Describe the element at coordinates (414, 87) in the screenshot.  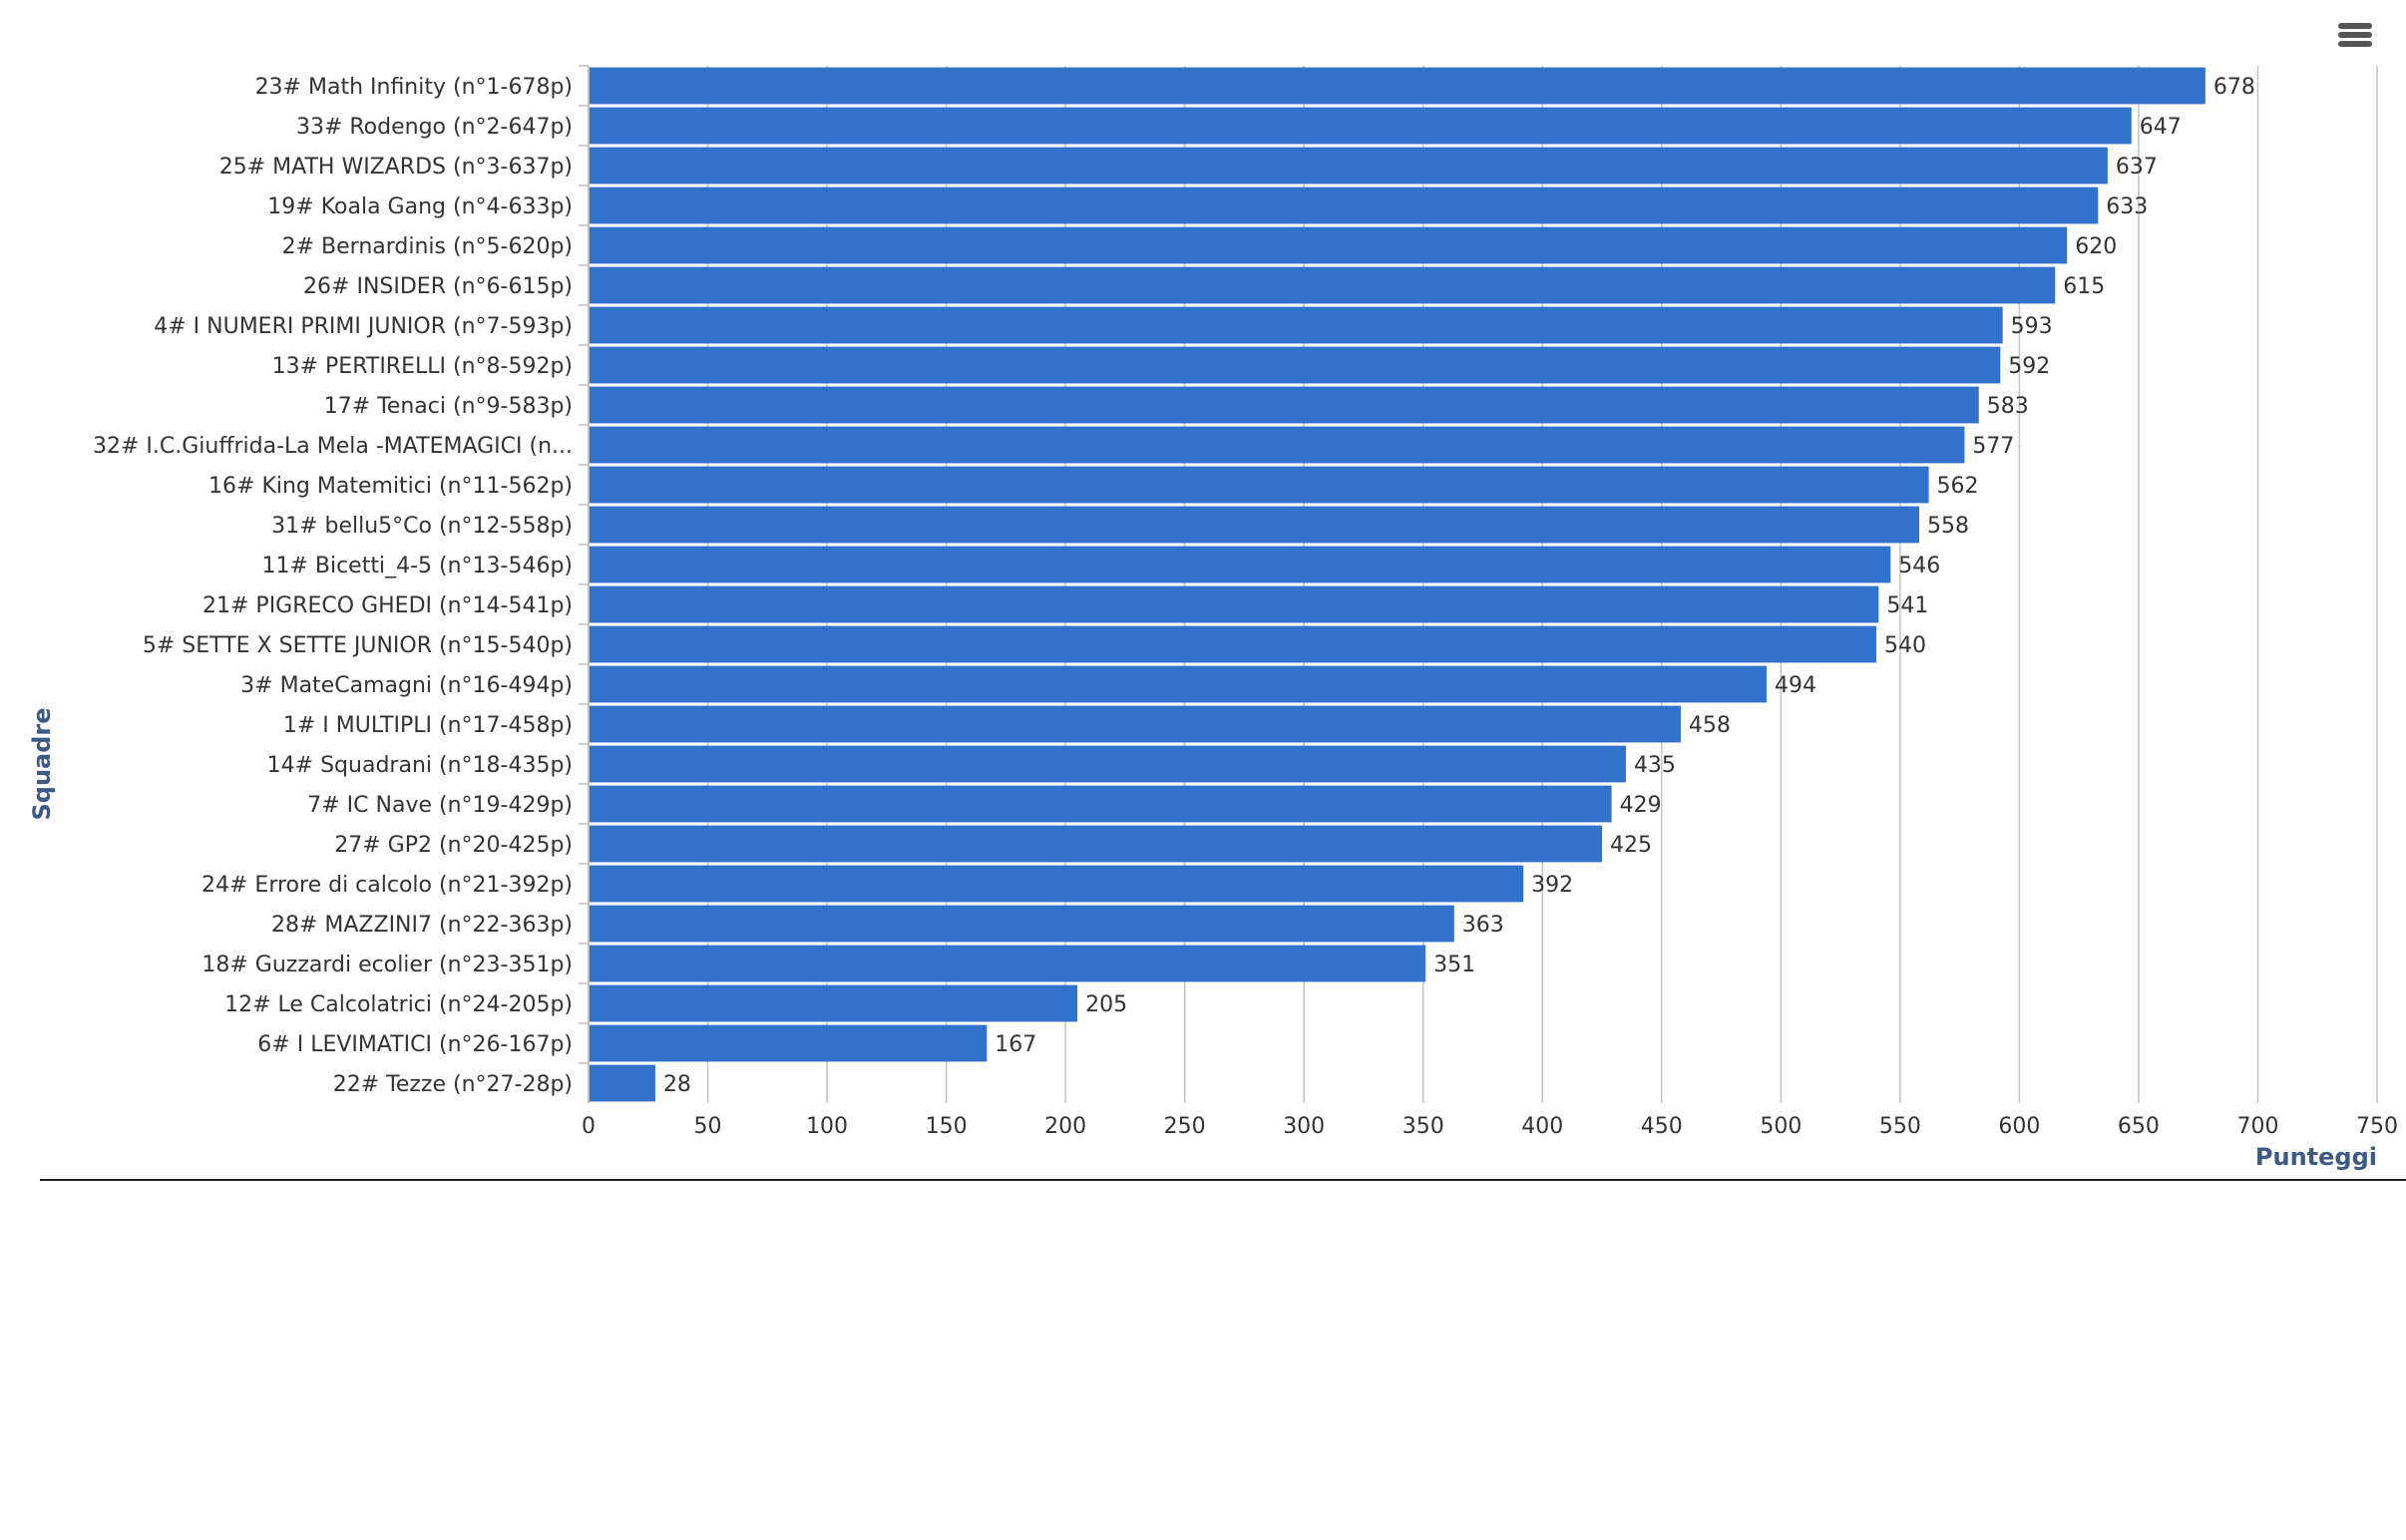
I see `category-label: 23# Math Infinity (n°1-678p)` at that location.